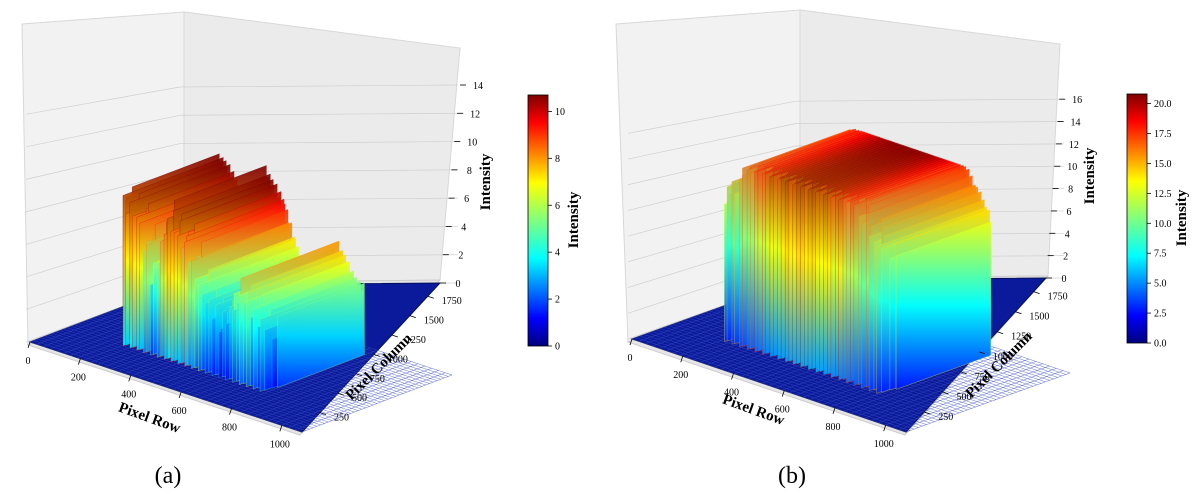 This screenshot has height=494, width=1193. I want to click on x-tick-label: 400, so click(731, 392).